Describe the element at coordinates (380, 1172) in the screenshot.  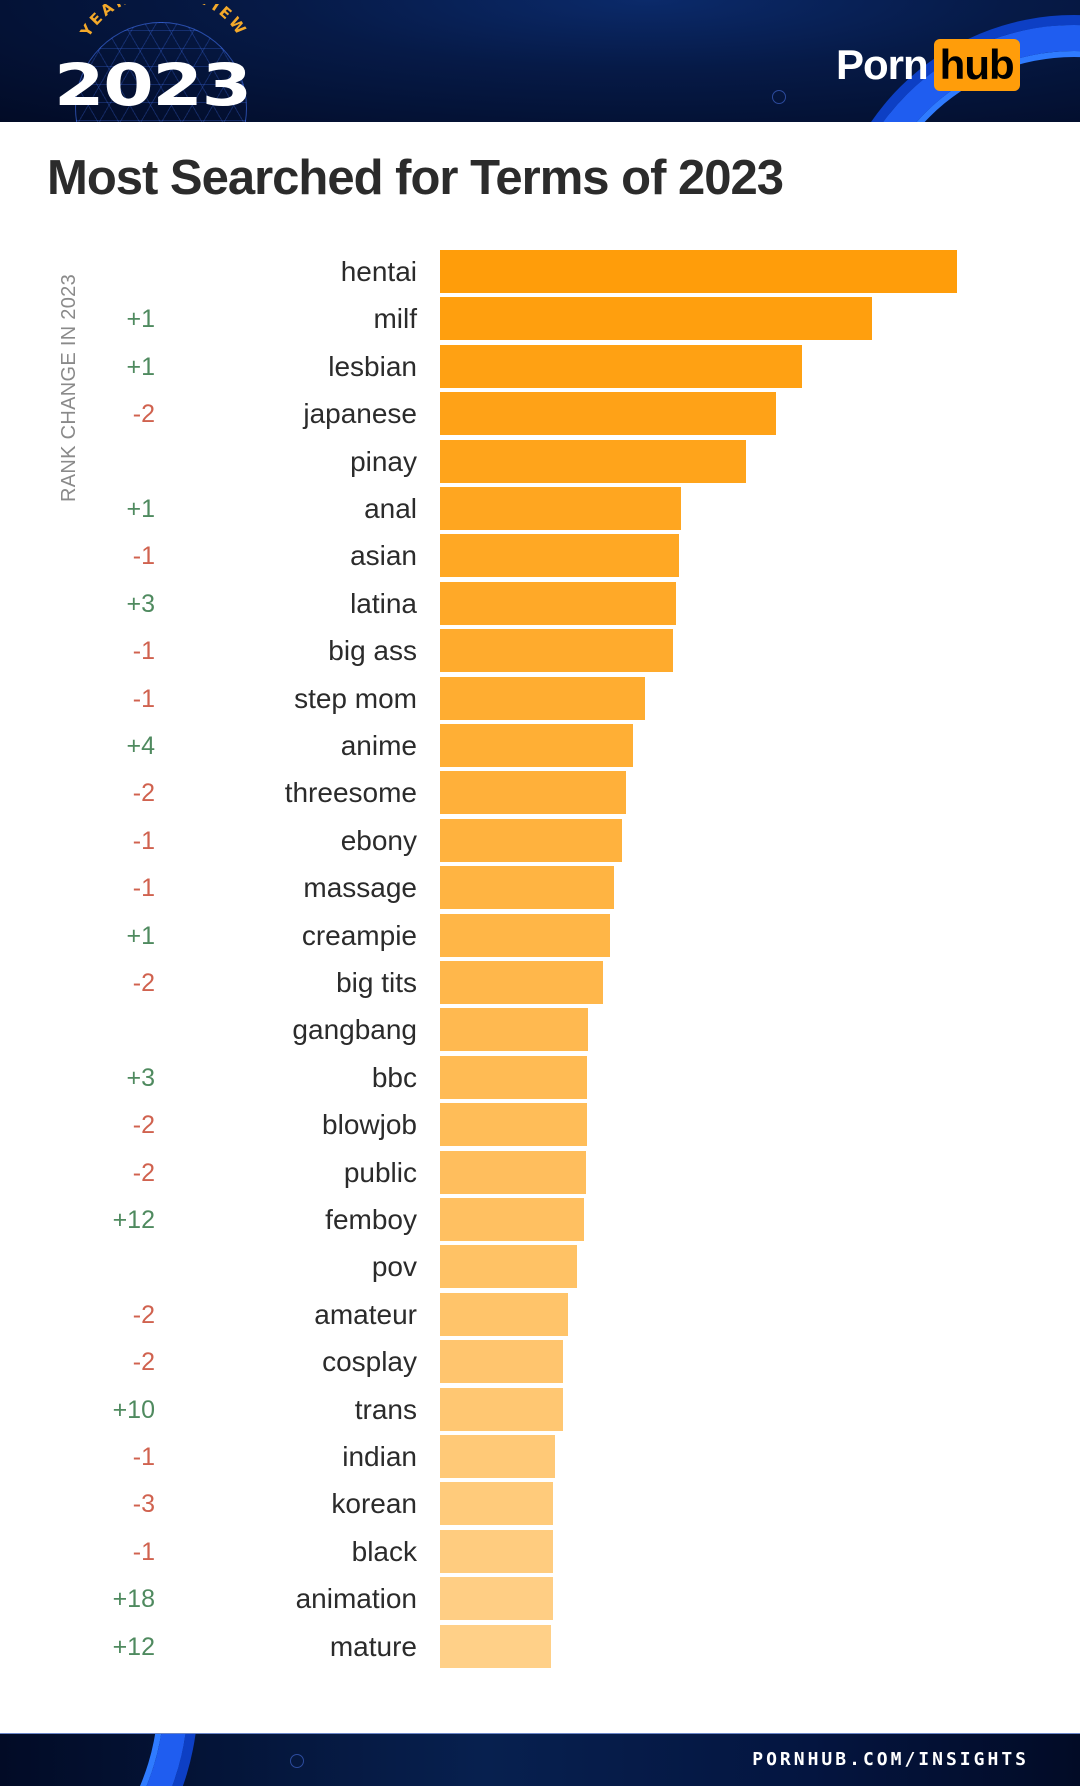
I see `search-term-label: public` at that location.